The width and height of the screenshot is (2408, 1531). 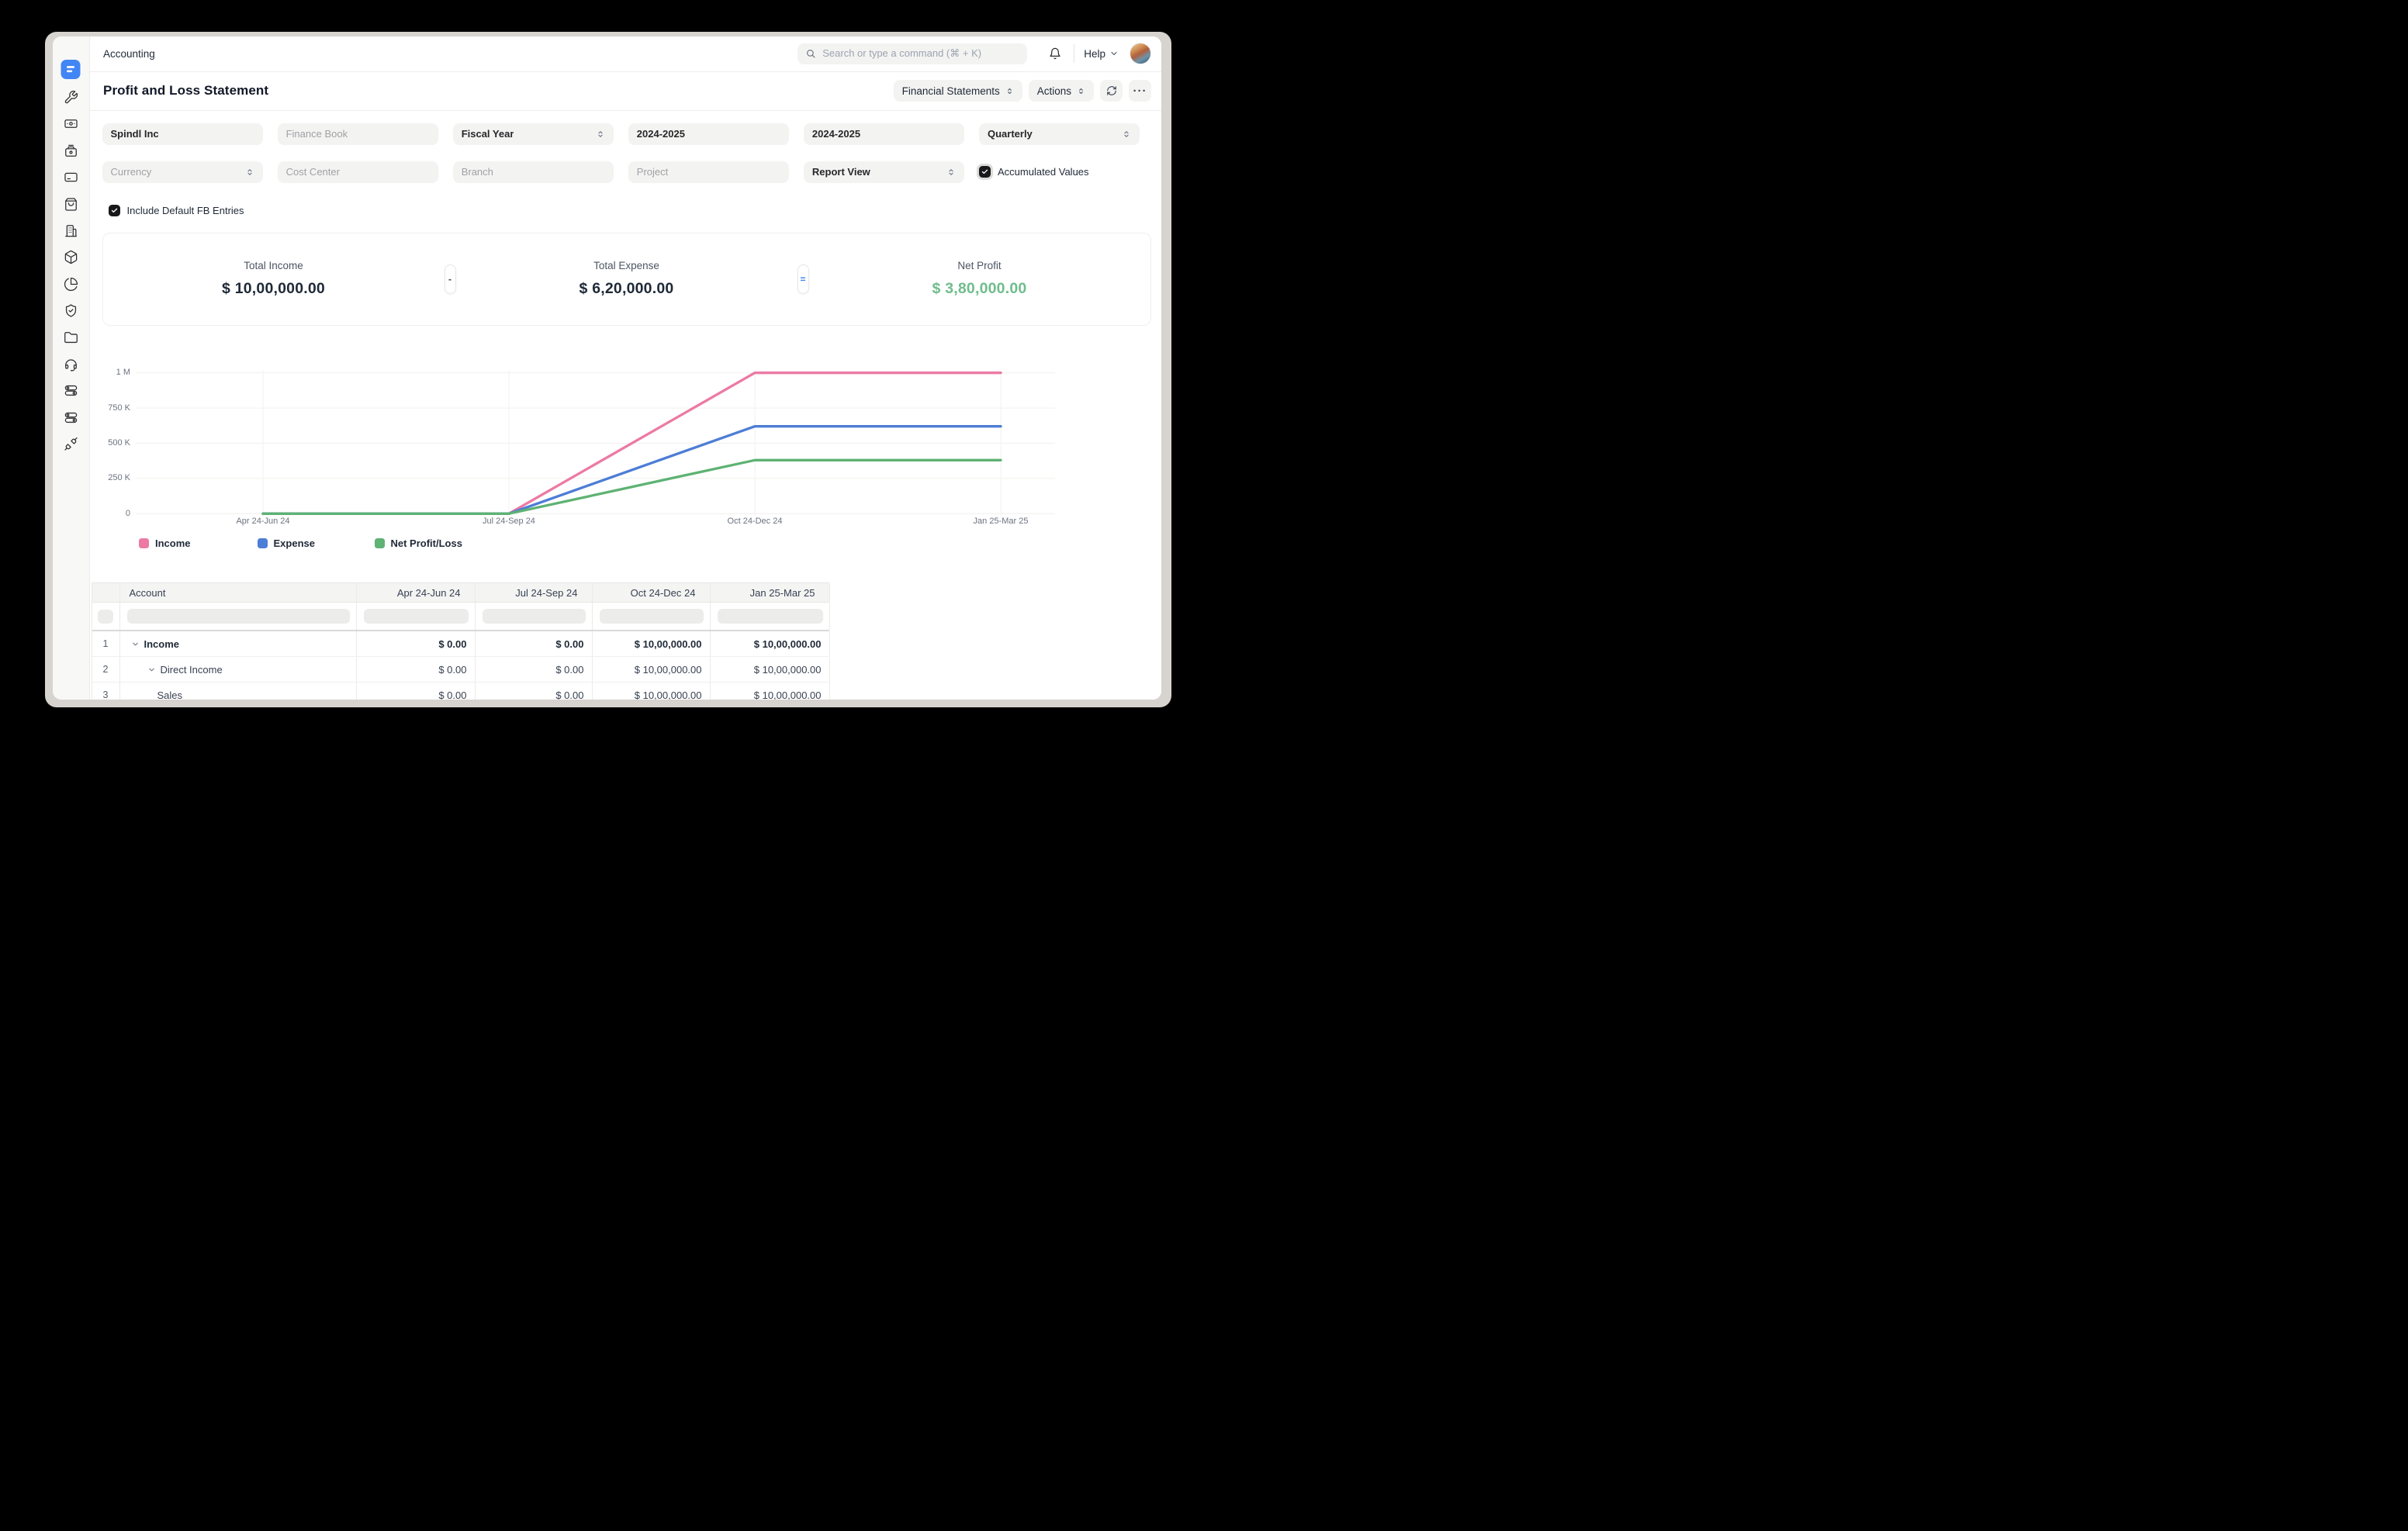 What do you see at coordinates (984, 172) in the screenshot?
I see `accumulated-values-checkbox` at bounding box center [984, 172].